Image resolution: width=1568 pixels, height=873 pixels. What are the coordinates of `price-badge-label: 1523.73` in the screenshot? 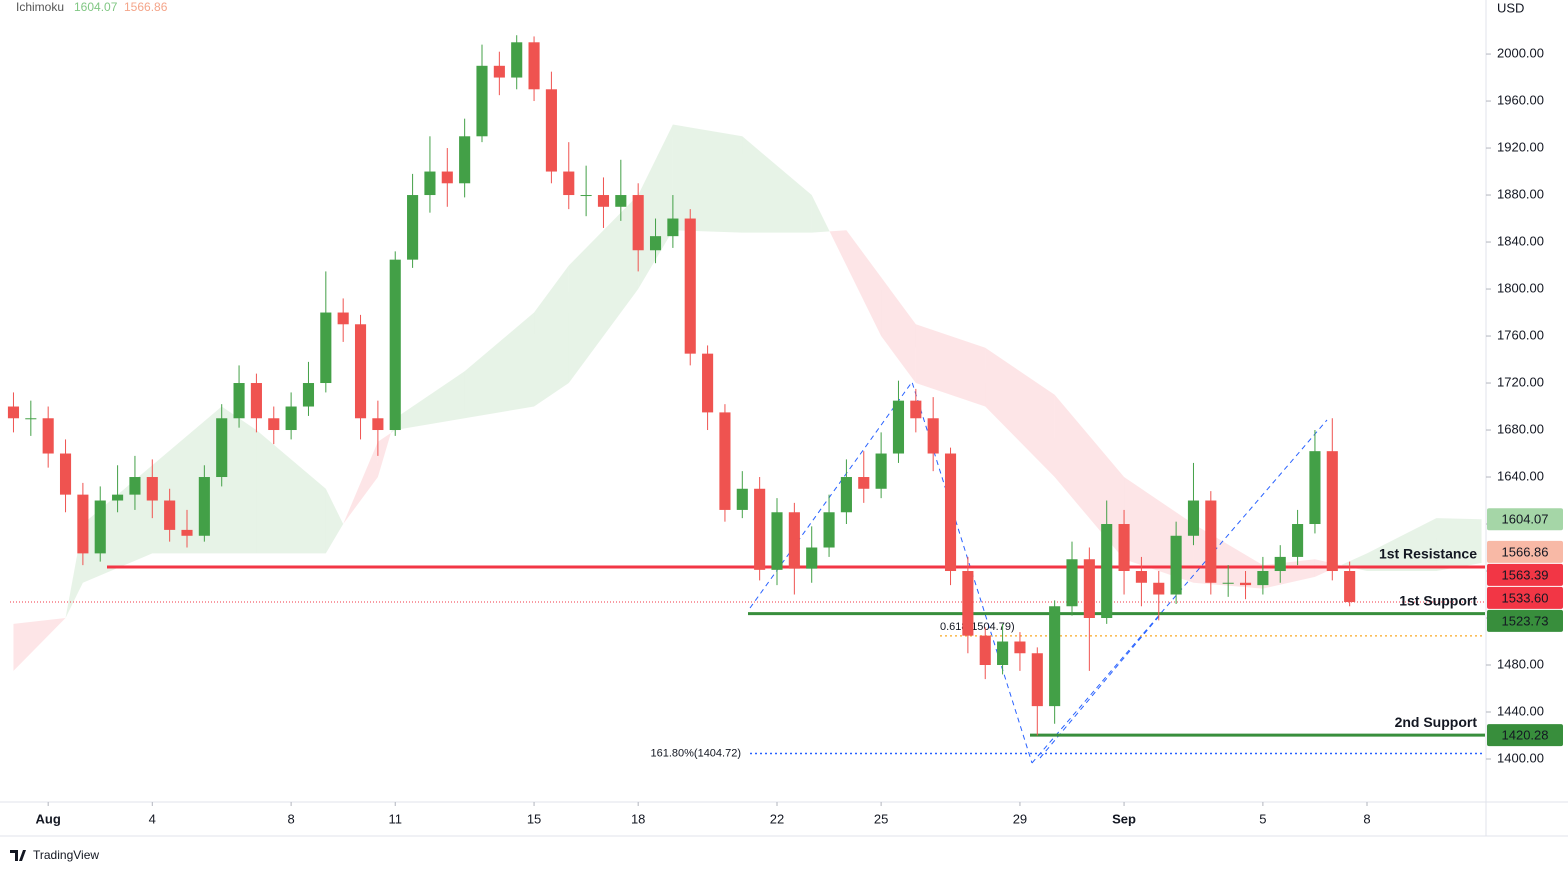 It's located at (1525, 620).